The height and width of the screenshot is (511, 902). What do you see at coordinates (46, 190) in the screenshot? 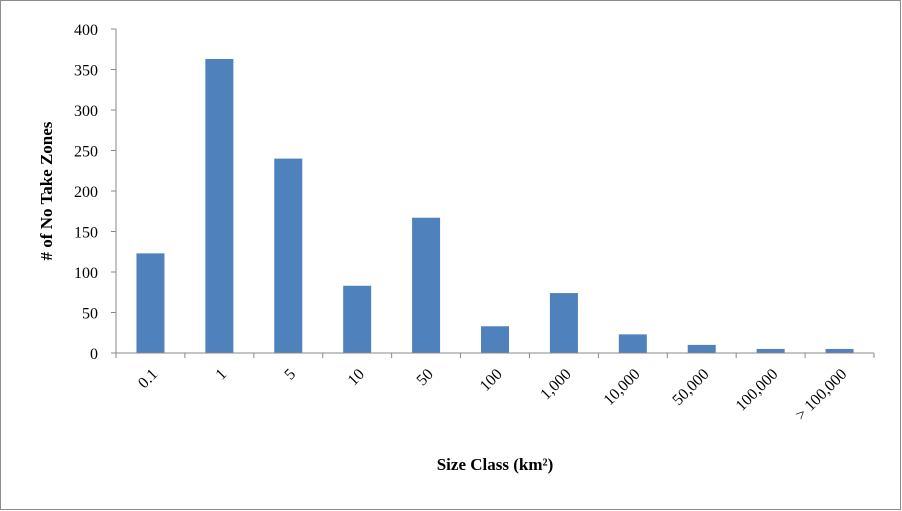
I see `y-axis-title: # of No Take Zones` at bounding box center [46, 190].